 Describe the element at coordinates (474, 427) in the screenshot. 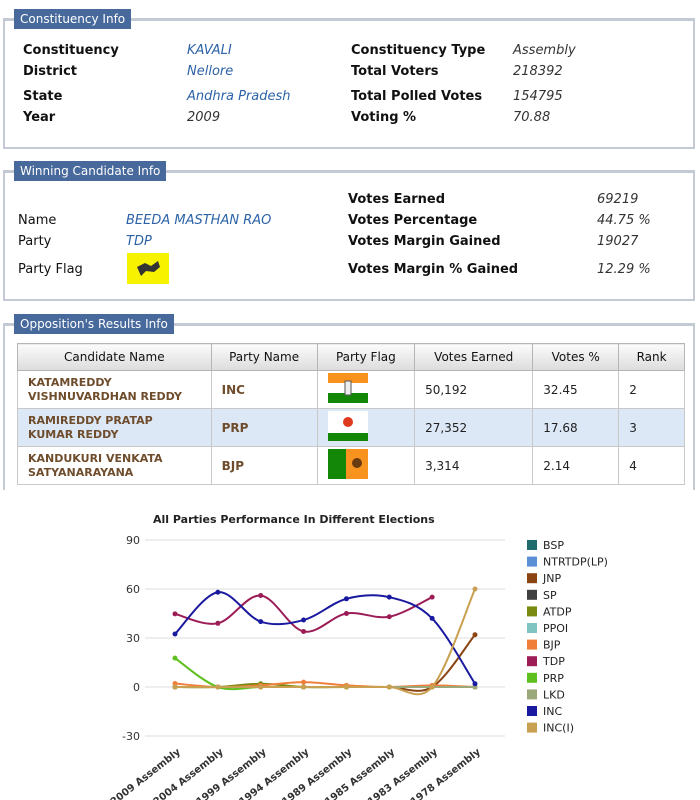

I see `table-cell: 27,352` at that location.